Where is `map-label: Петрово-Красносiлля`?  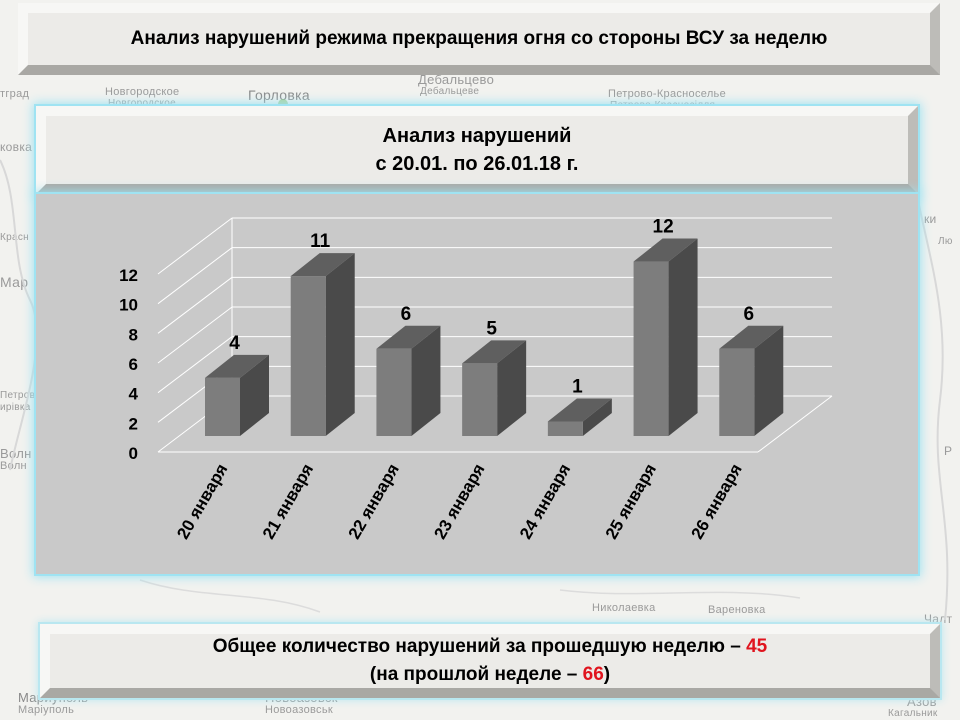
map-label: Петрово-Красносiлля is located at coordinates (662, 105).